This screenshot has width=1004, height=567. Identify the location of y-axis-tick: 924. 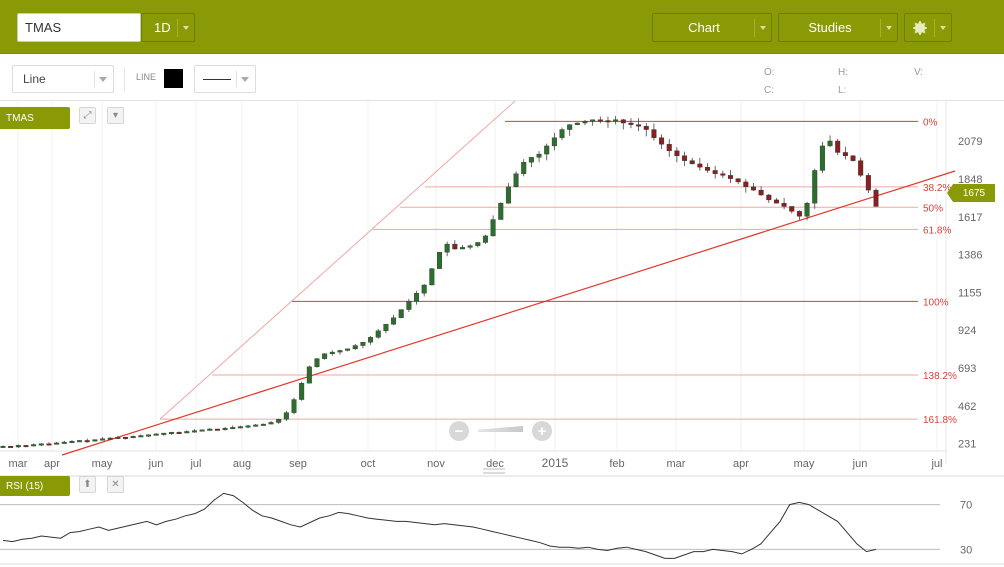
(967, 331).